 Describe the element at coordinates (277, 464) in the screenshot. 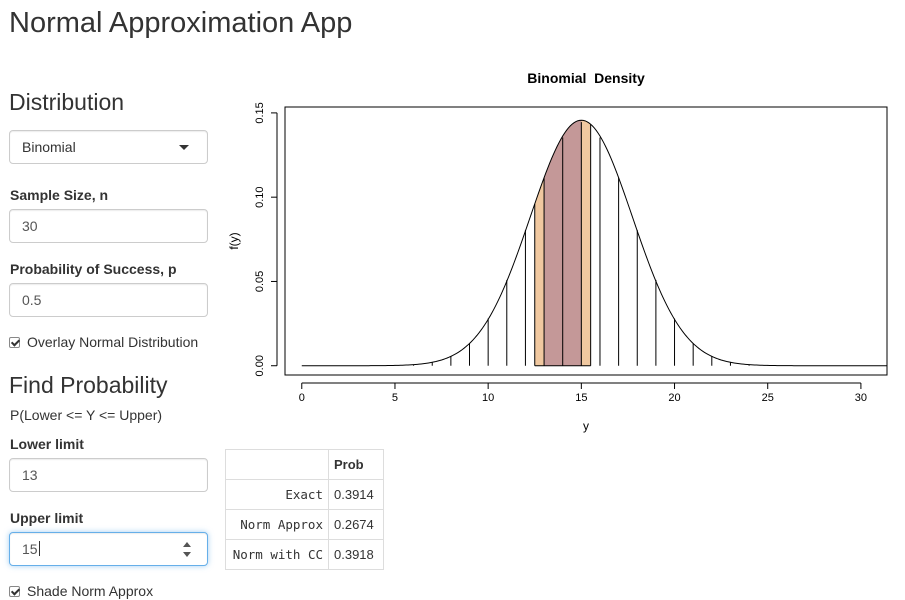

I see `table-corner` at that location.